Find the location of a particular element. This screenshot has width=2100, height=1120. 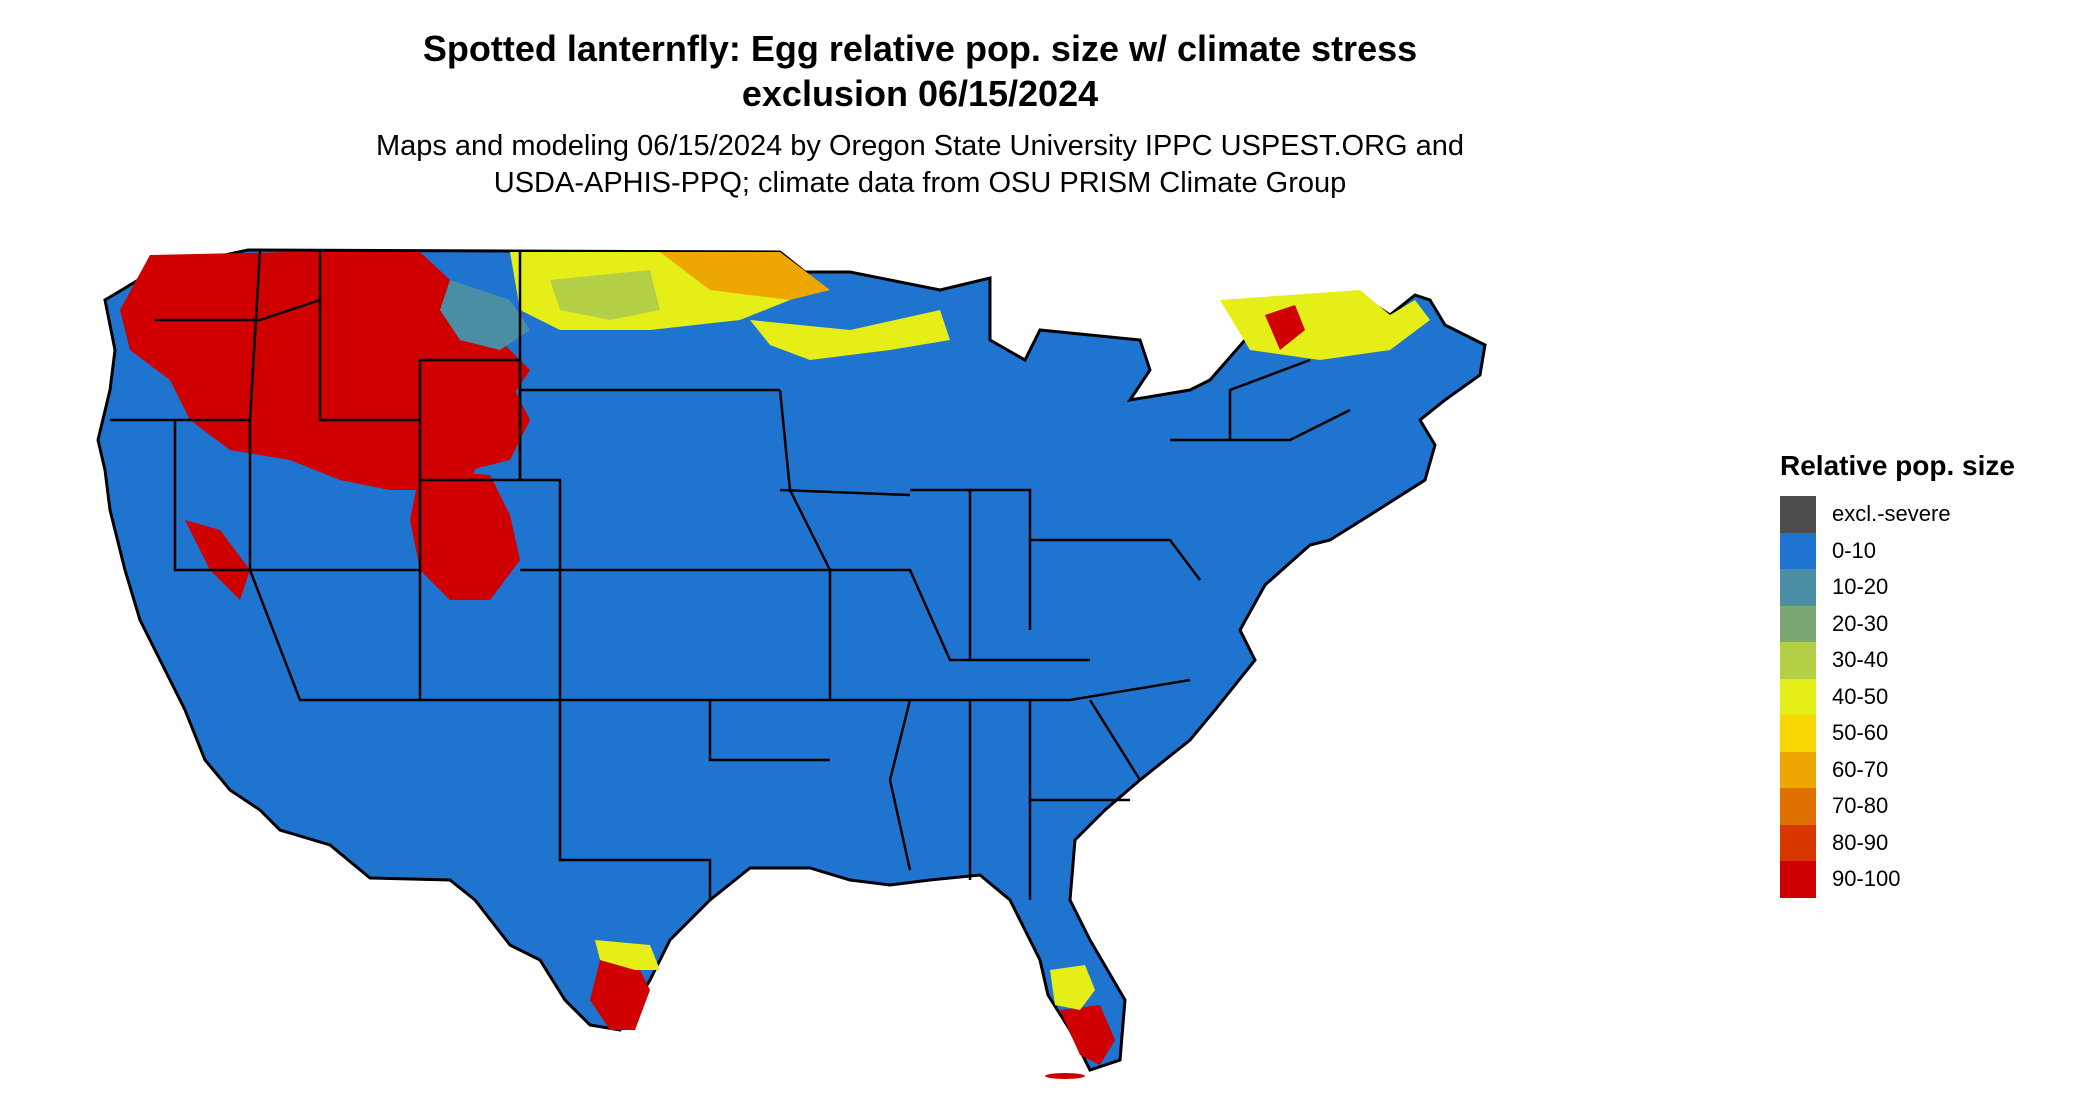

legend-label: excl.-severe is located at coordinates (1891, 514).